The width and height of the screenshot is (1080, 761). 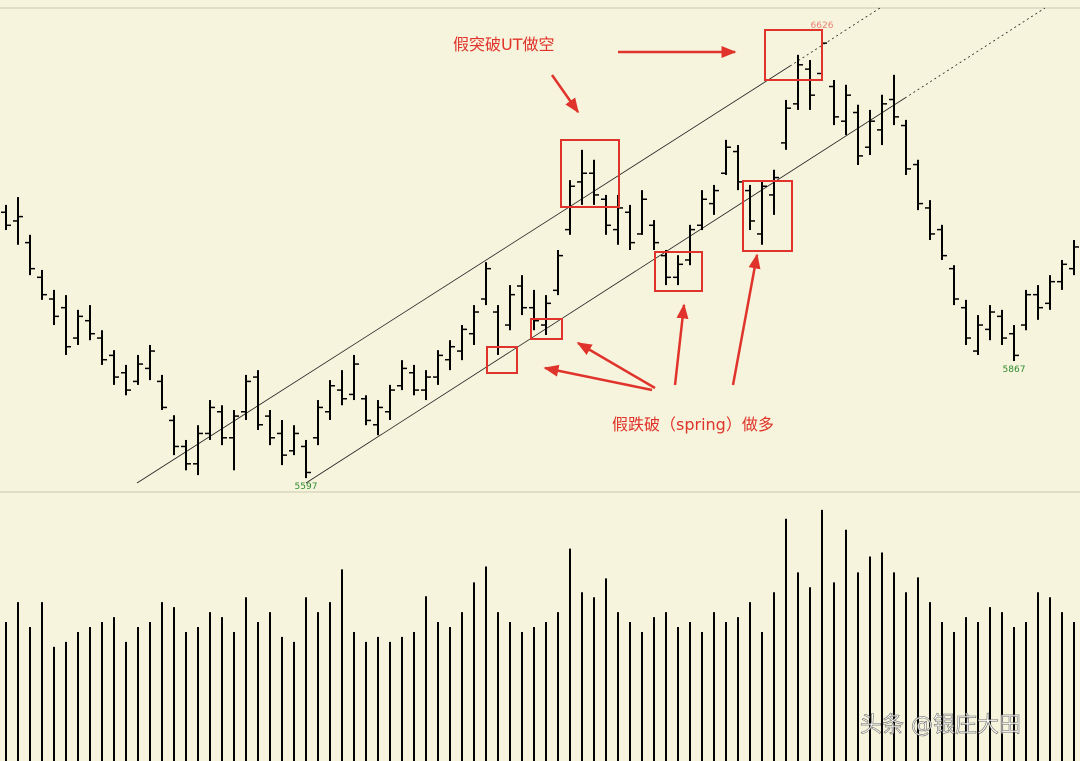 What do you see at coordinates (504, 44) in the screenshot?
I see `annotation: 假突破UT做空` at bounding box center [504, 44].